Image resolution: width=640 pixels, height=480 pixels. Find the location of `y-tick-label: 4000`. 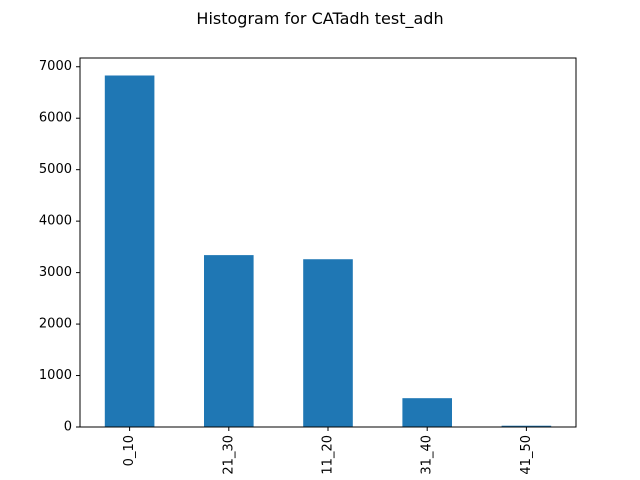

y-tick-label: 4000 is located at coordinates (55, 221).